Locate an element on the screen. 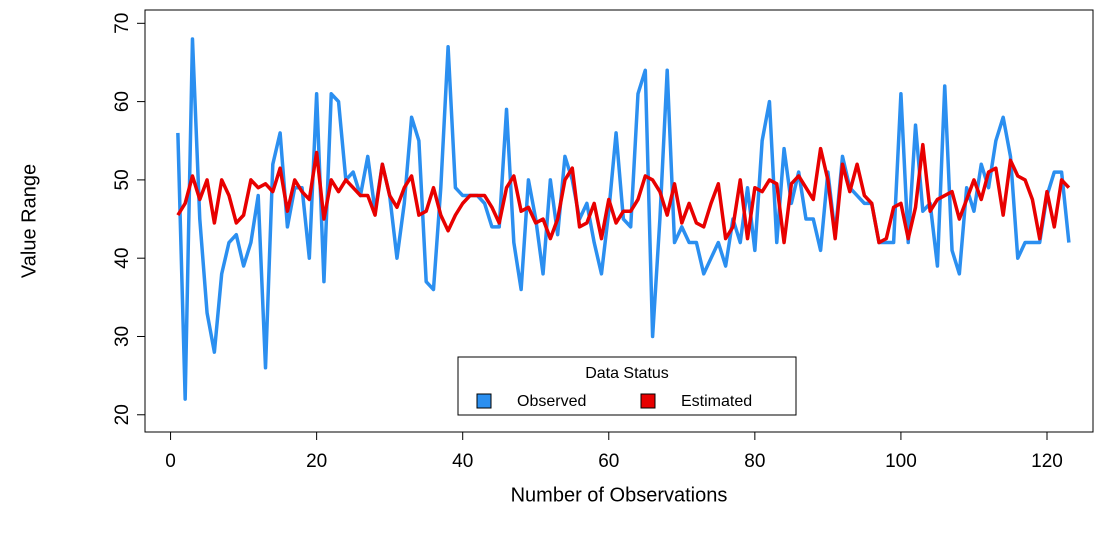  x-tick-label: 40 is located at coordinates (462, 461).